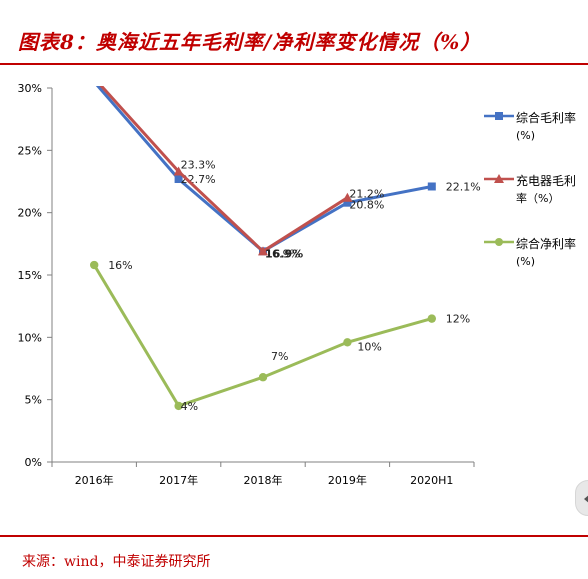 The image size is (588, 579). I want to click on x-tick-label: 2018年, so click(263, 480).